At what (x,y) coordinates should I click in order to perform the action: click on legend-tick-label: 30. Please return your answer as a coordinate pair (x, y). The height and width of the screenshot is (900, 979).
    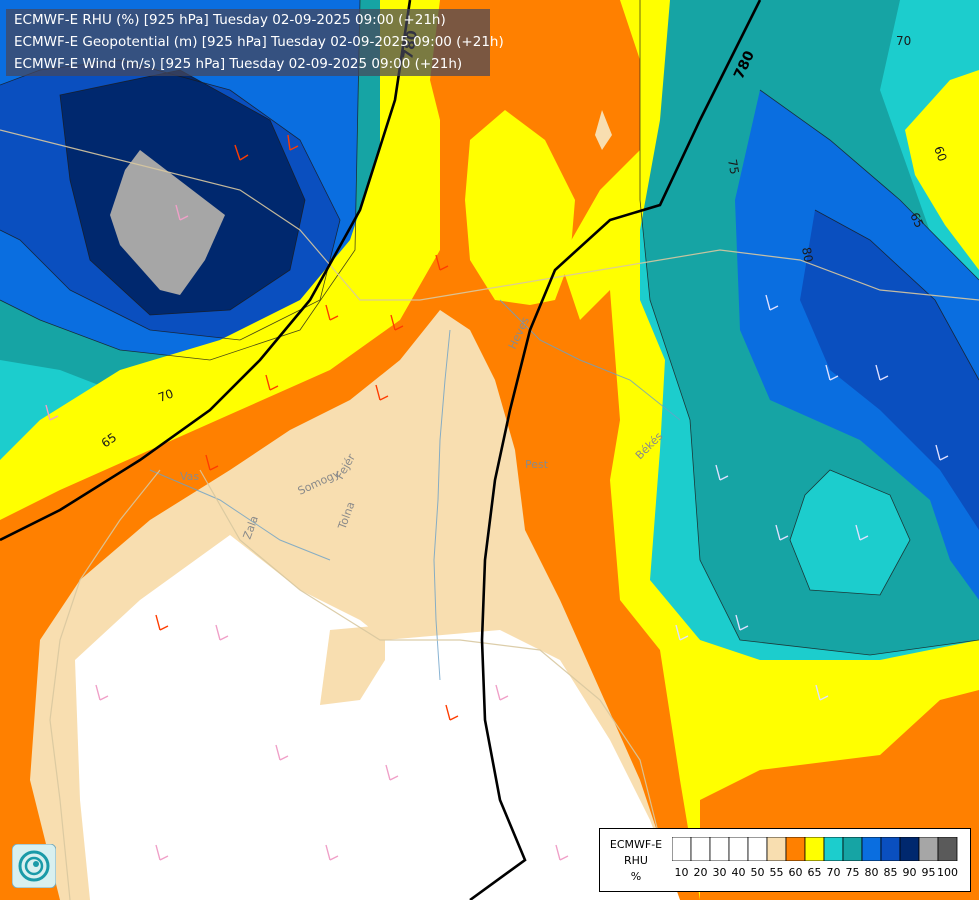
    Looking at the image, I should click on (719, 872).